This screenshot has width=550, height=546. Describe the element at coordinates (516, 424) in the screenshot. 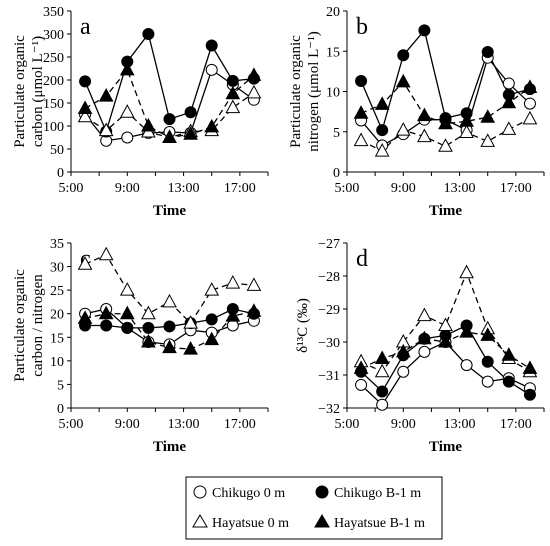

I see `x-tick-label: 17:00` at that location.